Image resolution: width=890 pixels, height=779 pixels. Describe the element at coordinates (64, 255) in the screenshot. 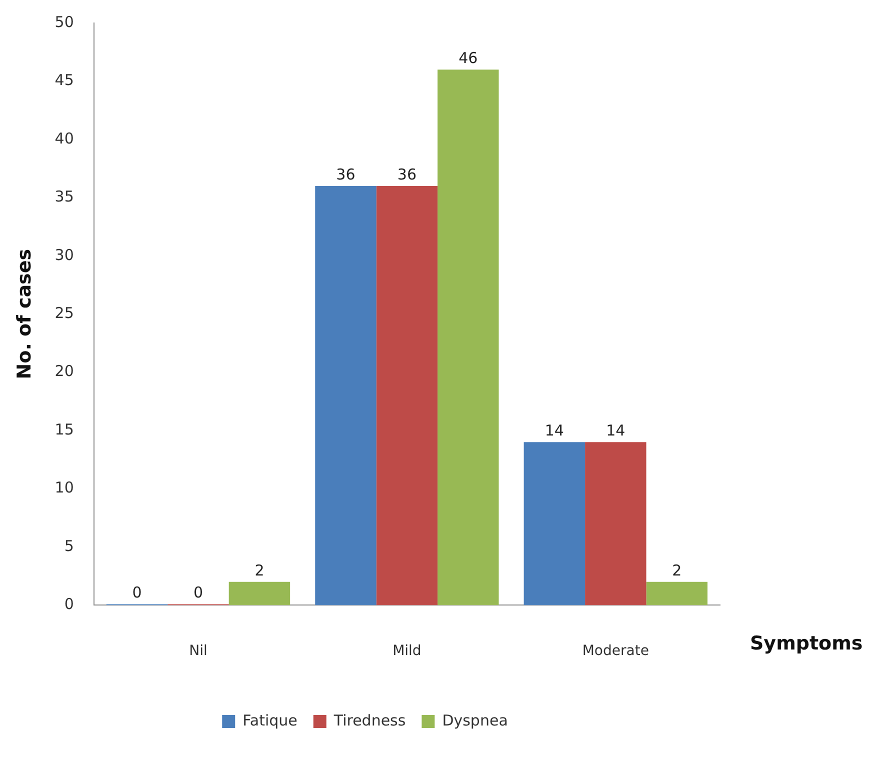

I see `y-tick-label: 30` at that location.